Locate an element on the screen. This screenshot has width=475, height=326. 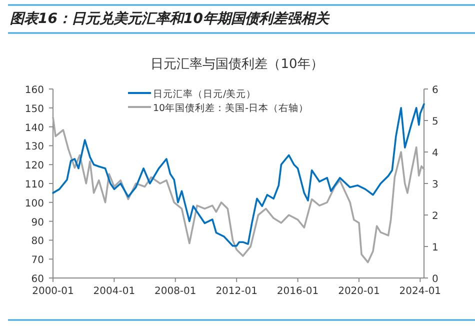
x-tick-label: 2016-01 is located at coordinates (297, 291).